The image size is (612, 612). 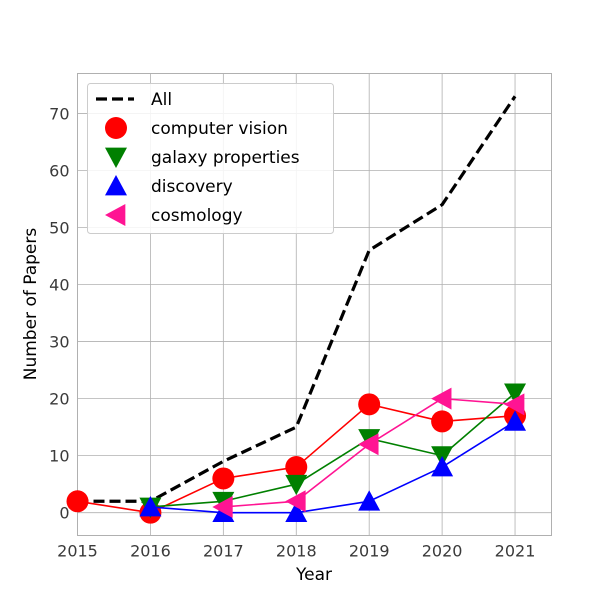 I want to click on point-computer-vision-2018, so click(x=296, y=467).